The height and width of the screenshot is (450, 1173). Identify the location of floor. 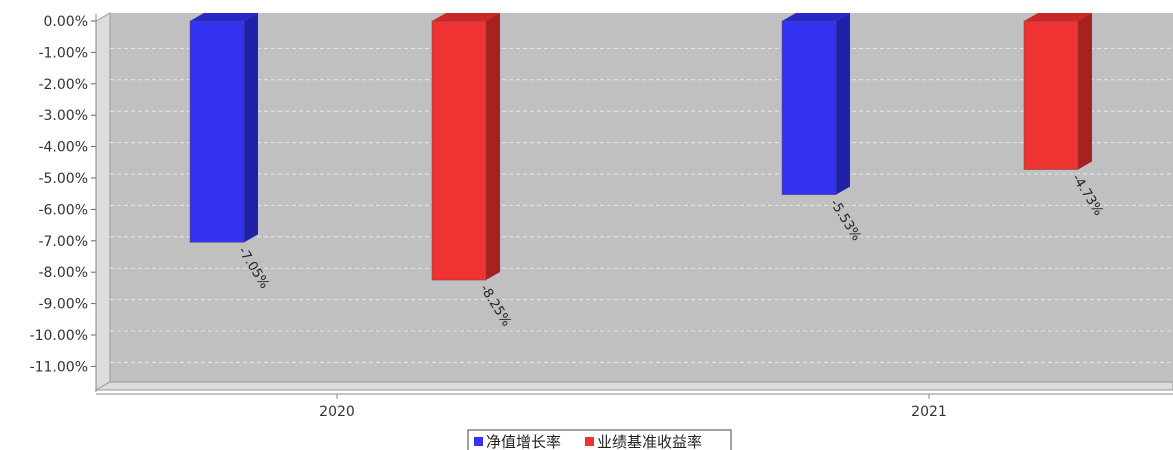
(633, 386).